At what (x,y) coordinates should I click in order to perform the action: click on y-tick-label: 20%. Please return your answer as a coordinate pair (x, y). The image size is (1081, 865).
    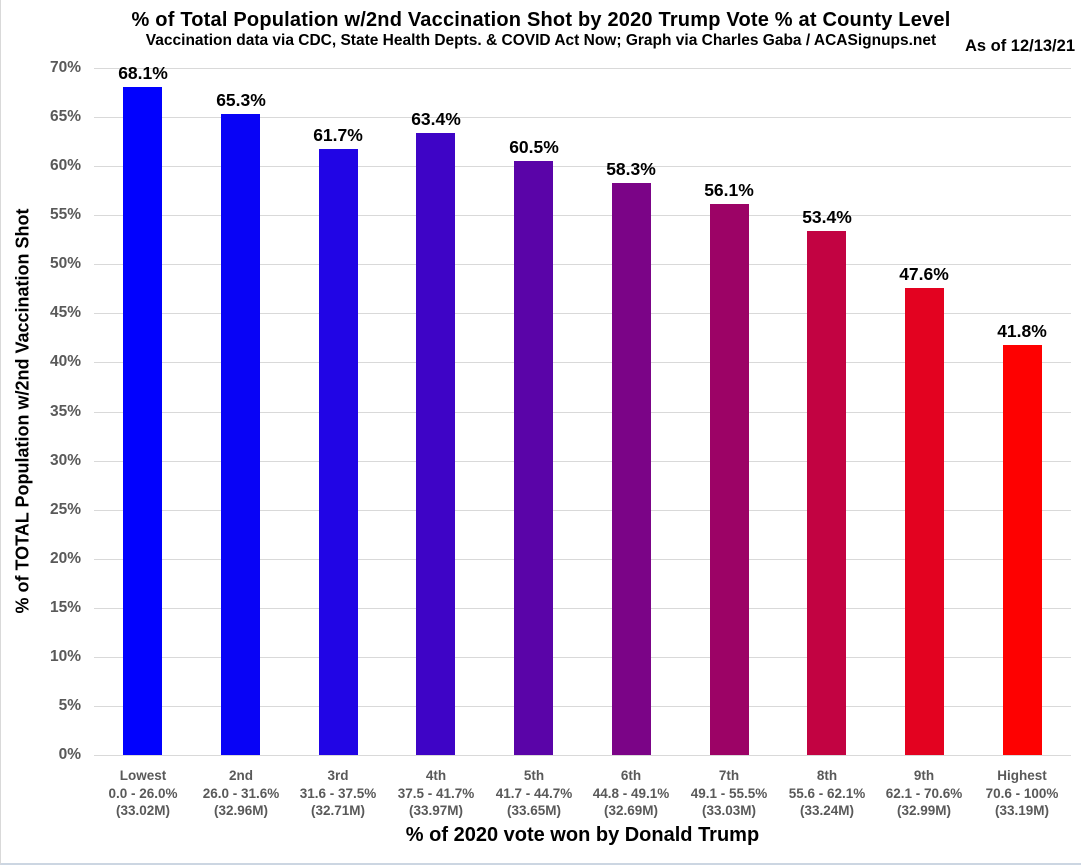
    Looking at the image, I should click on (65, 558).